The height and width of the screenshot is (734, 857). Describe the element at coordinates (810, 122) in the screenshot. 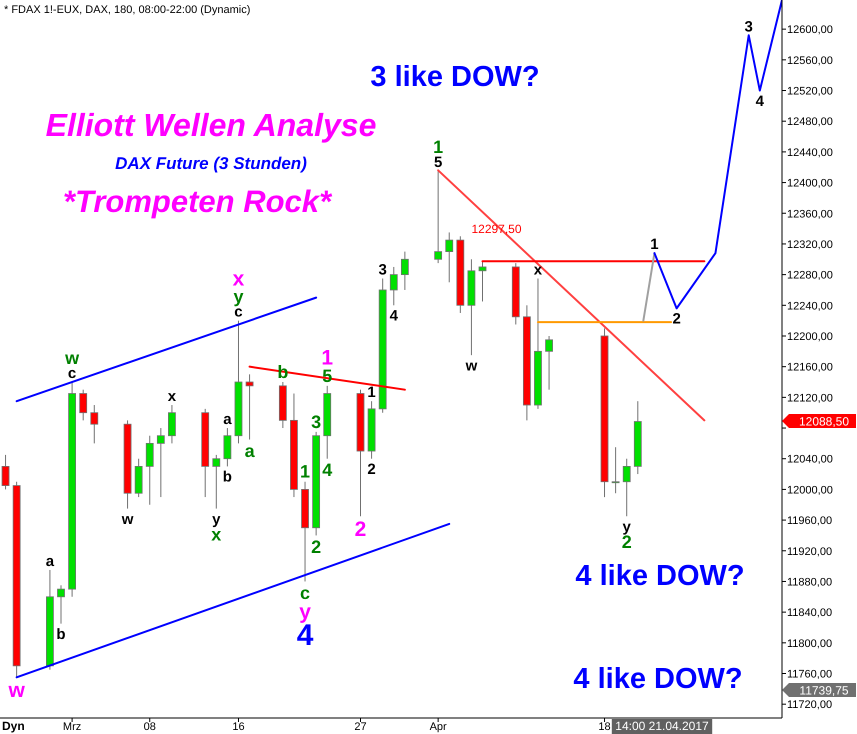

I see `y-tick-label: 12480,00` at that location.